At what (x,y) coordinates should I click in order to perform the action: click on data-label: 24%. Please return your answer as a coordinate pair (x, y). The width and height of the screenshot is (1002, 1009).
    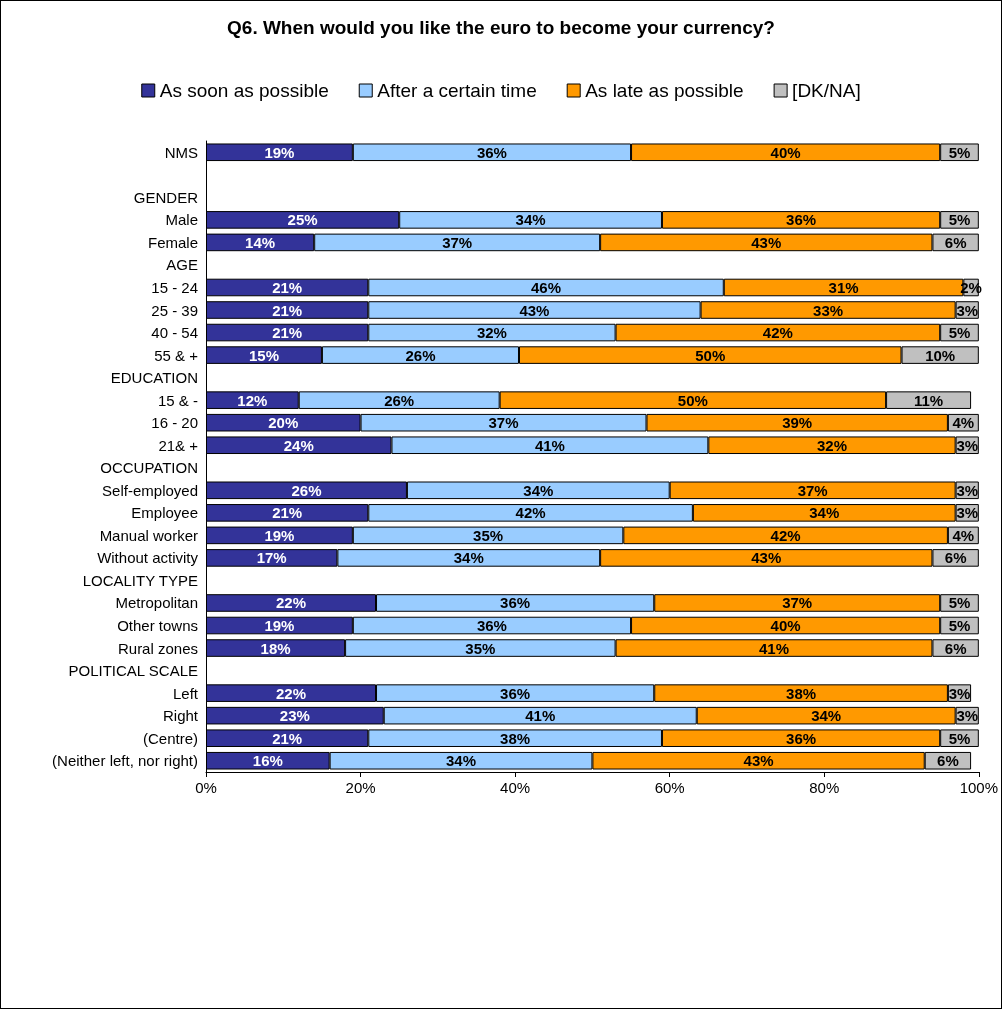
    Looking at the image, I should click on (298, 445).